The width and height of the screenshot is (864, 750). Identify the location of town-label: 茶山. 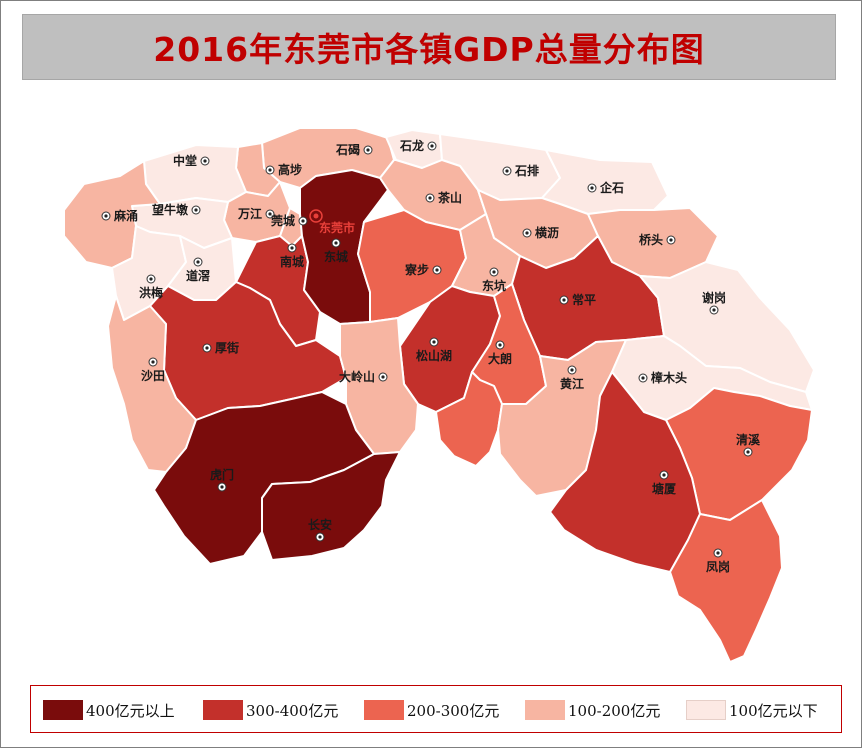
(449, 197).